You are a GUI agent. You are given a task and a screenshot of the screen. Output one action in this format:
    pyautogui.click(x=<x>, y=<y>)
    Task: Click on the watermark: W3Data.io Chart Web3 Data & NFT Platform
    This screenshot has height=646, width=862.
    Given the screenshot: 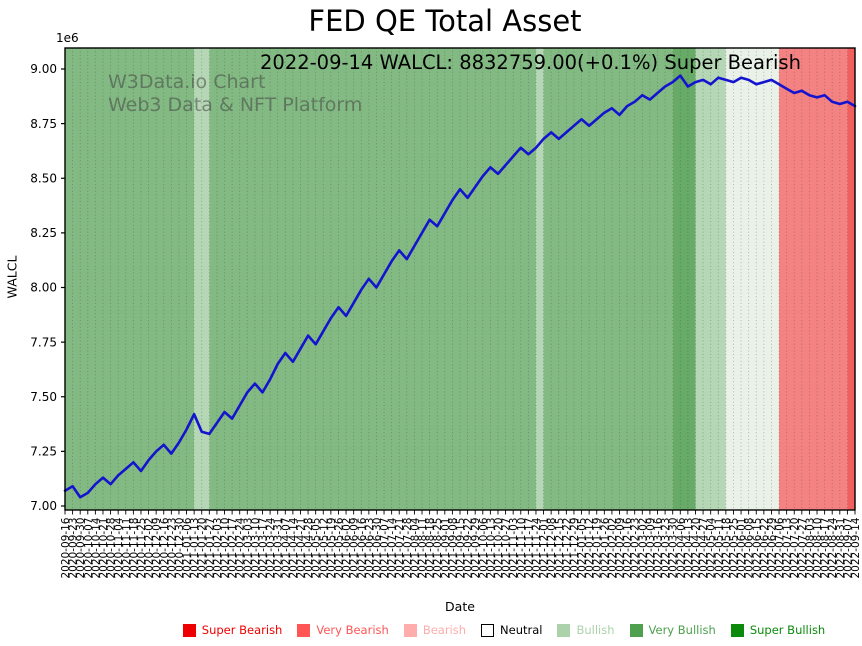 What is the action you would take?
    pyautogui.click(x=235, y=94)
    